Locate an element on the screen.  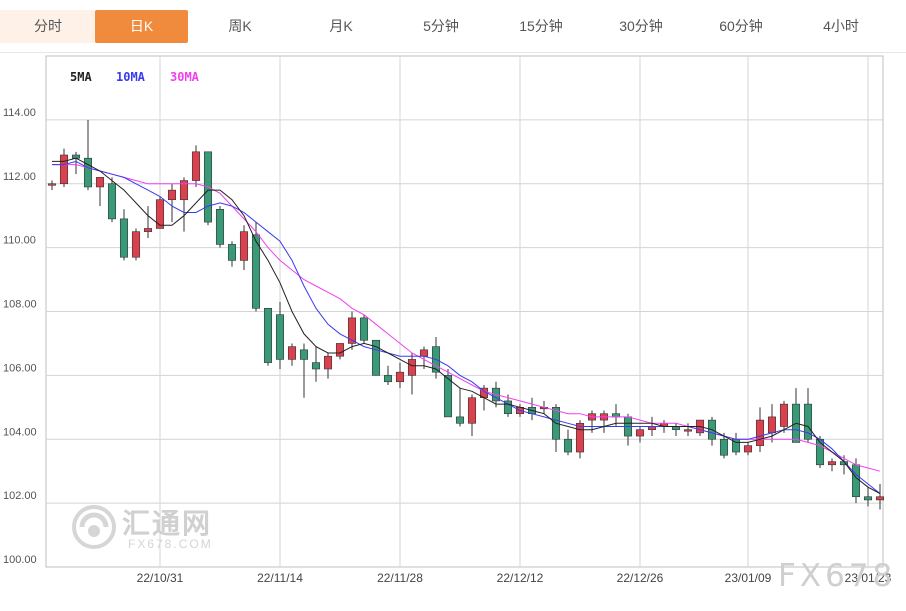
y-tick-label: 108.00 is located at coordinates (20, 305).